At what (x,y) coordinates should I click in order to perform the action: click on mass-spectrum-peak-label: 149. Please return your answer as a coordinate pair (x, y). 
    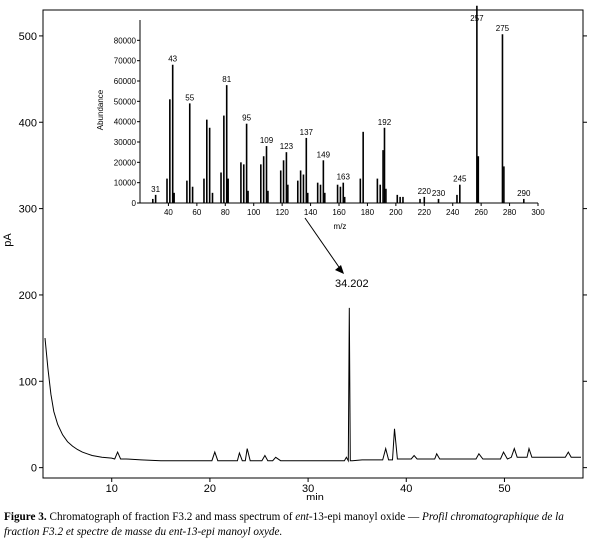
    Looking at the image, I should click on (324, 154).